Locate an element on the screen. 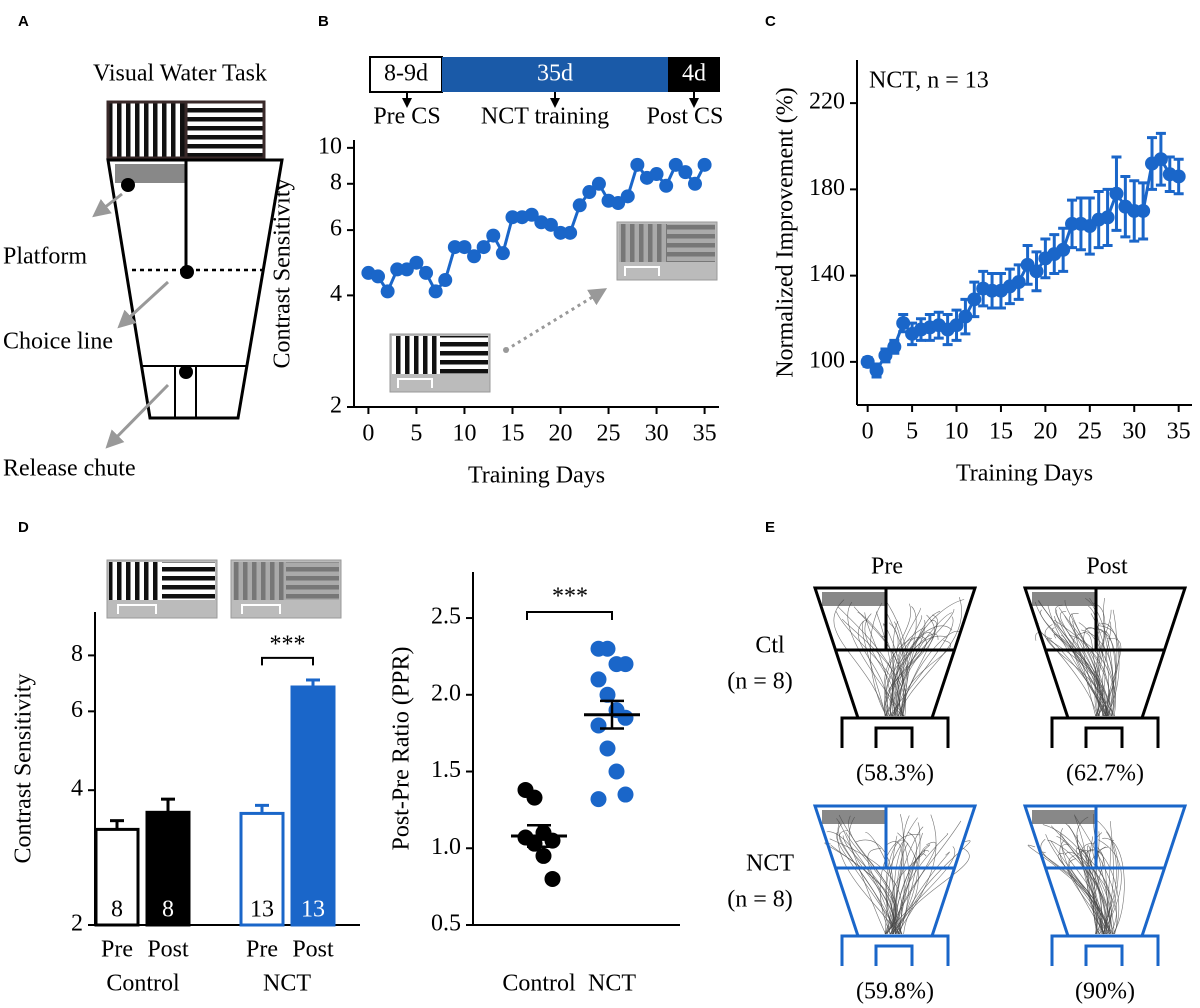  timeline-phase: NCT training is located at coordinates (545, 117).